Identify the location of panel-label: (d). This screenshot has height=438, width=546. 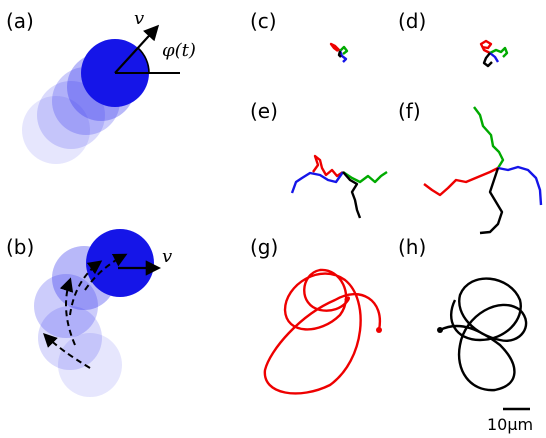
(412, 21).